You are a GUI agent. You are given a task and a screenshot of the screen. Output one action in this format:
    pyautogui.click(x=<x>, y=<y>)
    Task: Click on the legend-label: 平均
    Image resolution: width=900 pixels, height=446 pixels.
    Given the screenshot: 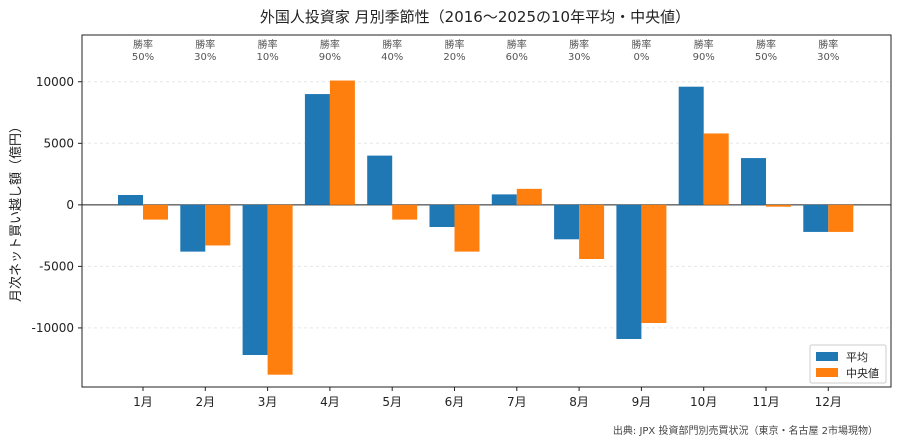 What is the action you would take?
    pyautogui.click(x=857, y=357)
    